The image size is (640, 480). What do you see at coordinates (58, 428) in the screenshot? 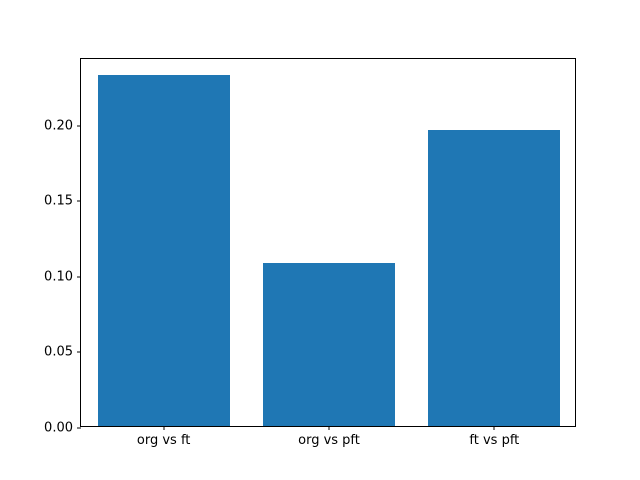
I see `y-tick-label: 0.00` at bounding box center [58, 428].